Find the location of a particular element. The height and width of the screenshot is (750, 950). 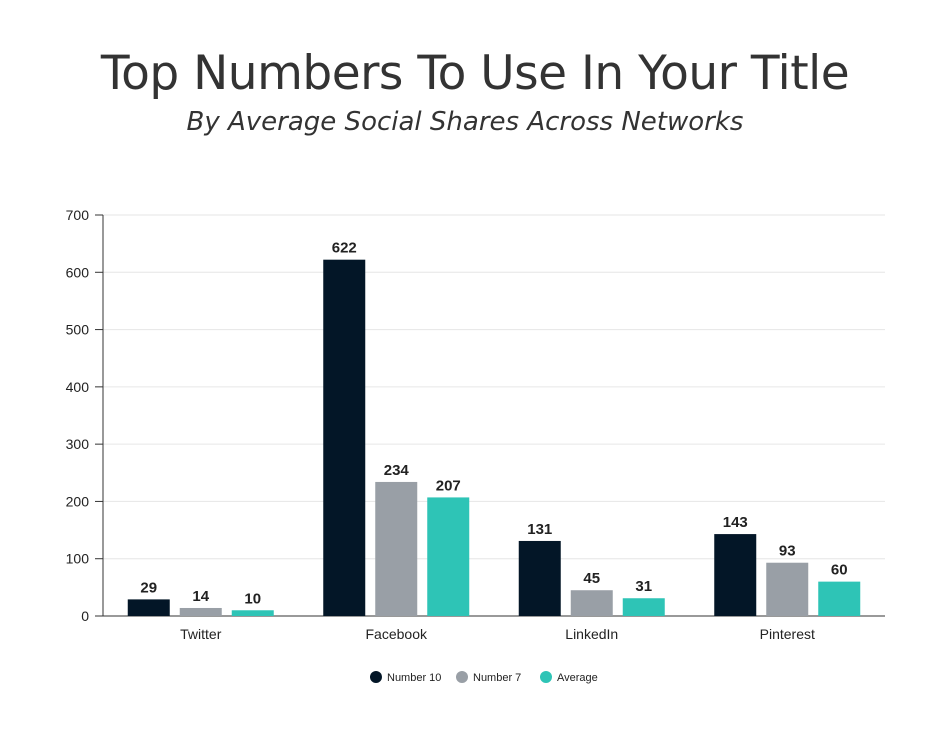

data-label: 207 is located at coordinates (448, 485).